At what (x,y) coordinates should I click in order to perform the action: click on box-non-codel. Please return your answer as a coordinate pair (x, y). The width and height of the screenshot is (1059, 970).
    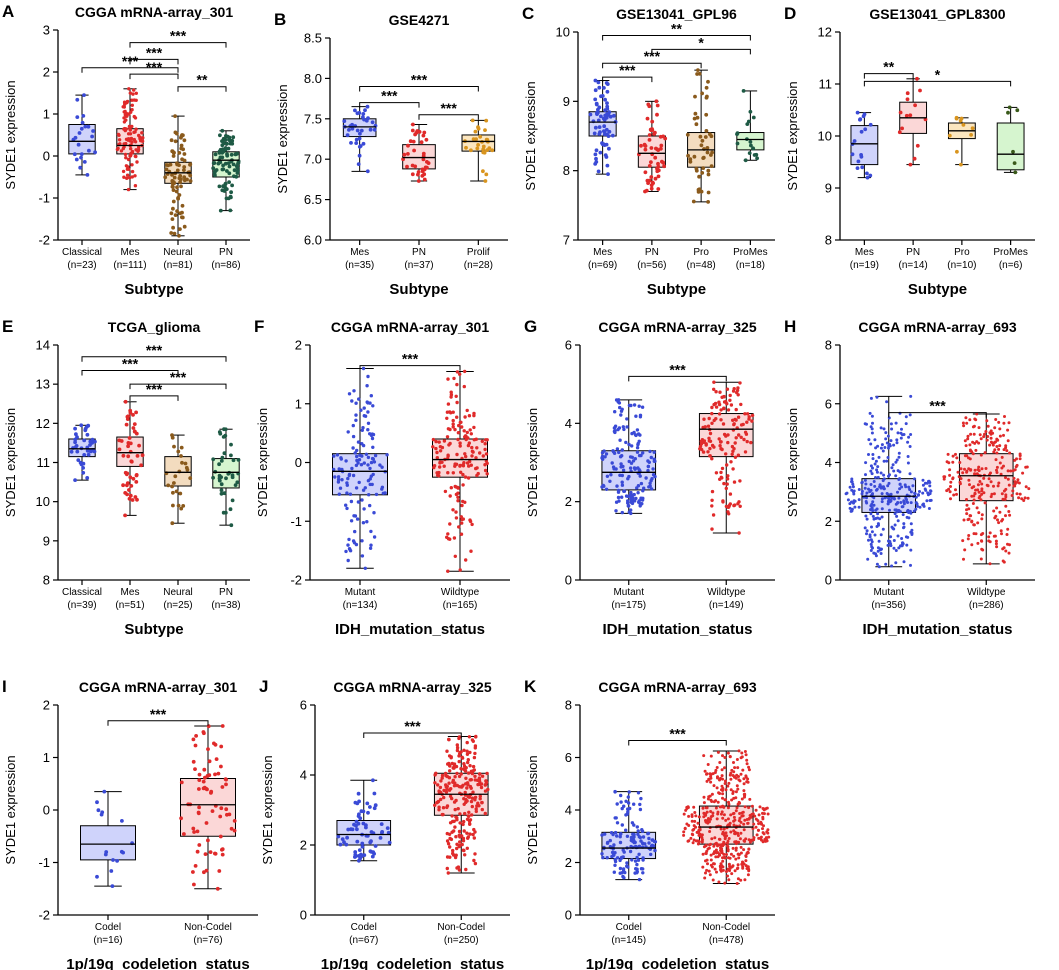
    Looking at the image, I should click on (726, 817).